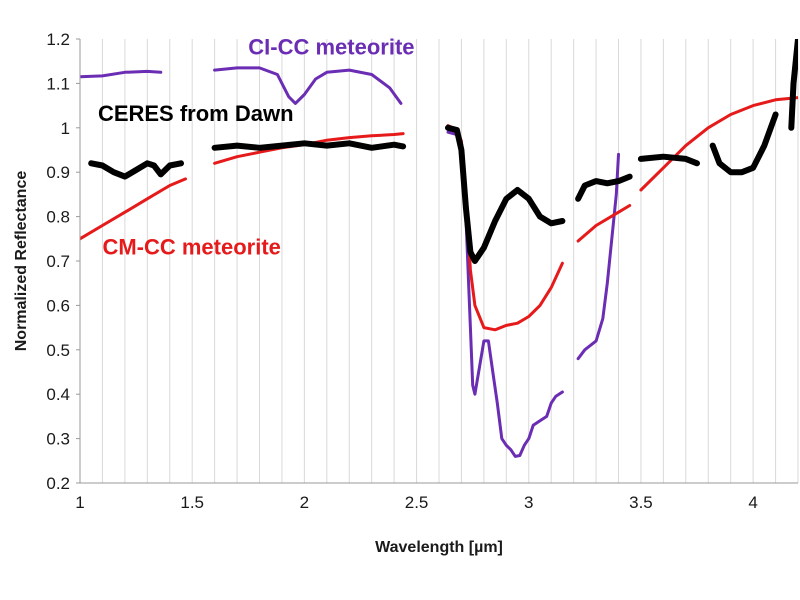 The width and height of the screenshot is (800, 600). What do you see at coordinates (528, 502) in the screenshot?
I see `x-tick-label: 3` at bounding box center [528, 502].